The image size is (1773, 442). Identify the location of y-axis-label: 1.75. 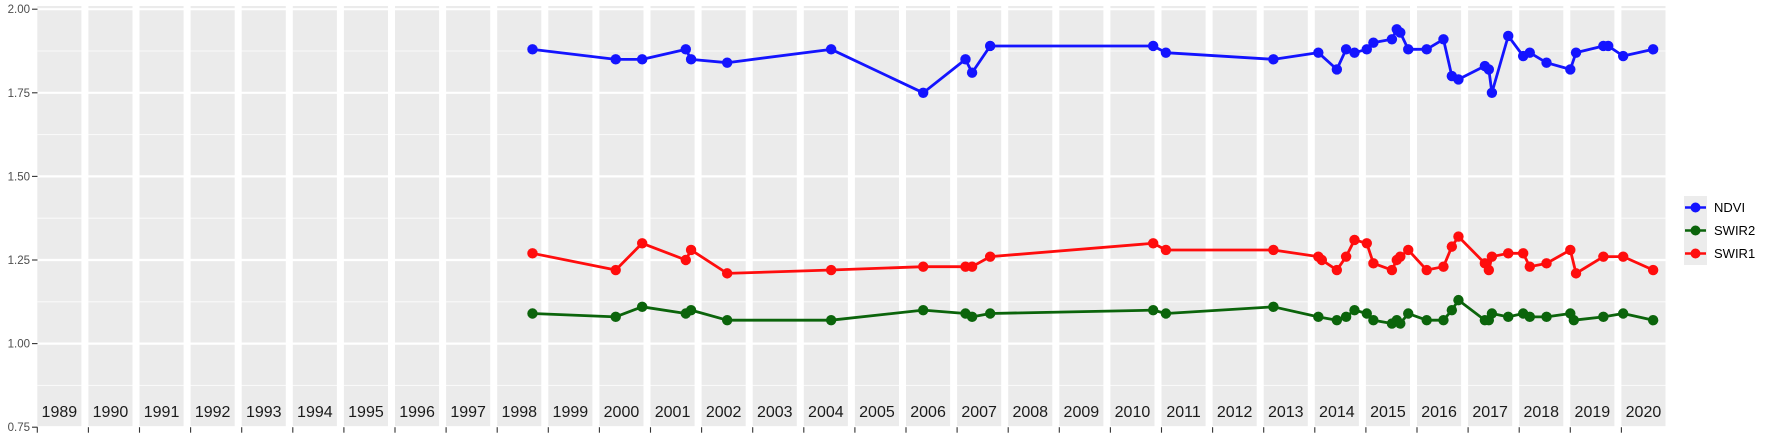
(19, 94).